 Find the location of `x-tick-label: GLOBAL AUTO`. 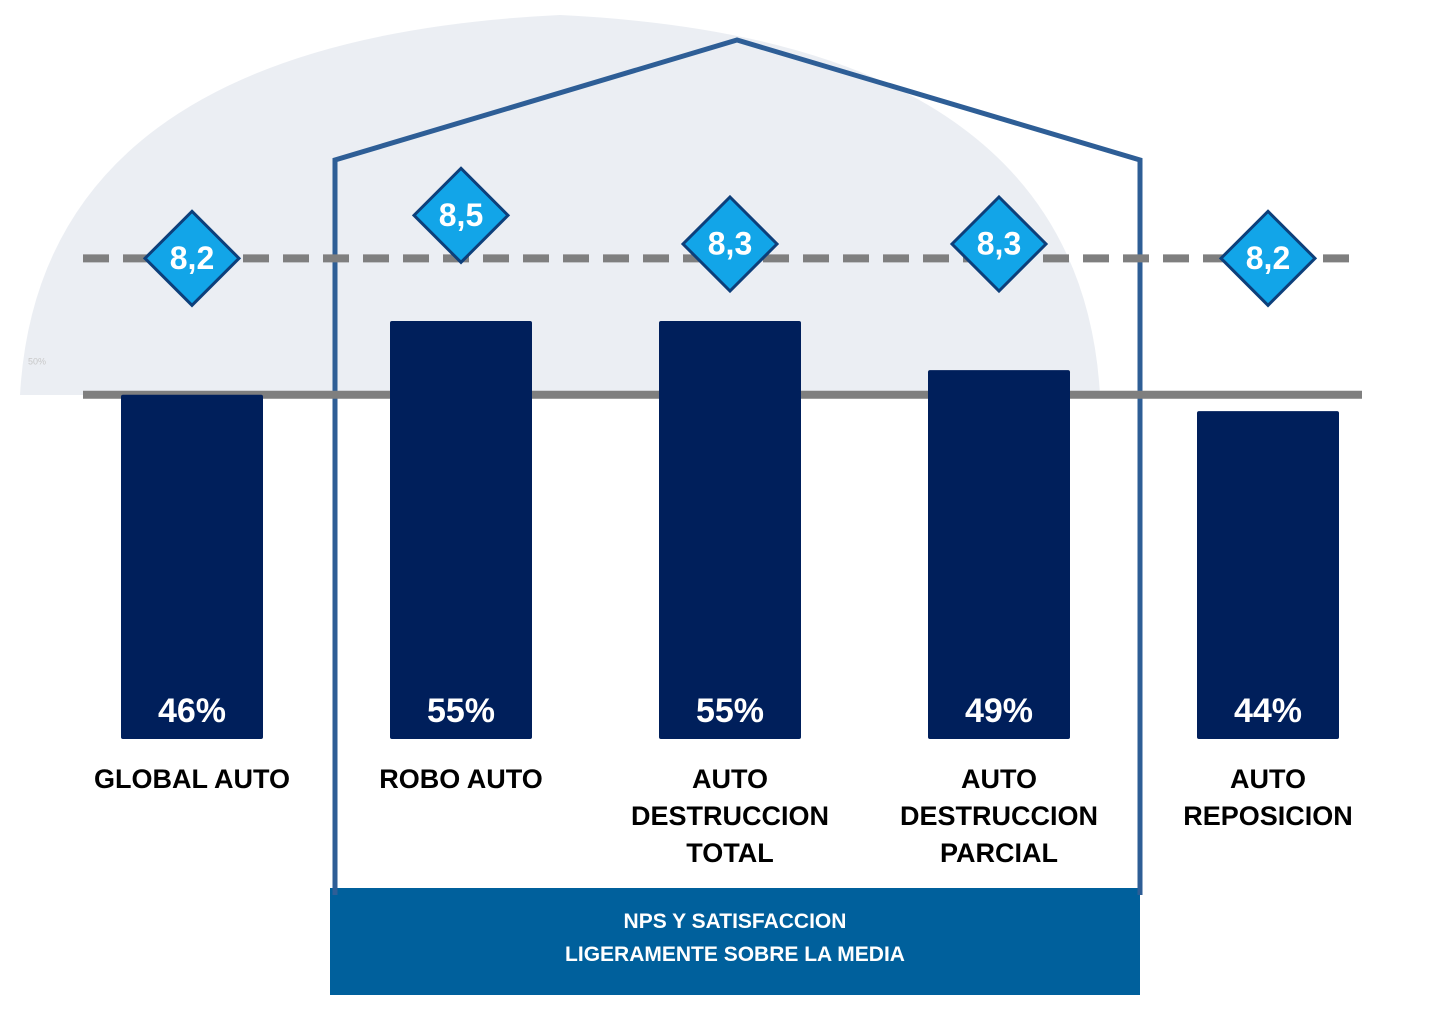

x-tick-label: GLOBAL AUTO is located at coordinates (191, 779).